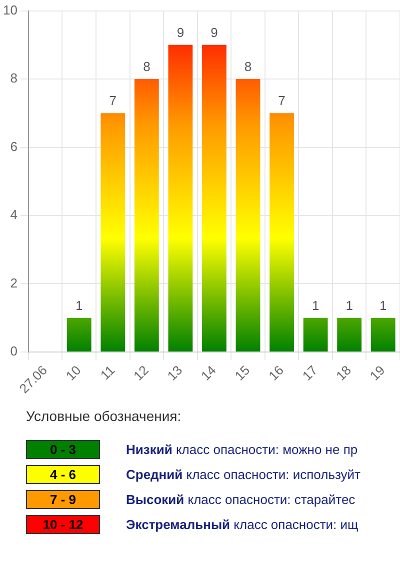  Describe the element at coordinates (63, 474) in the screenshot. I see `category-label: 4 - 6` at that location.